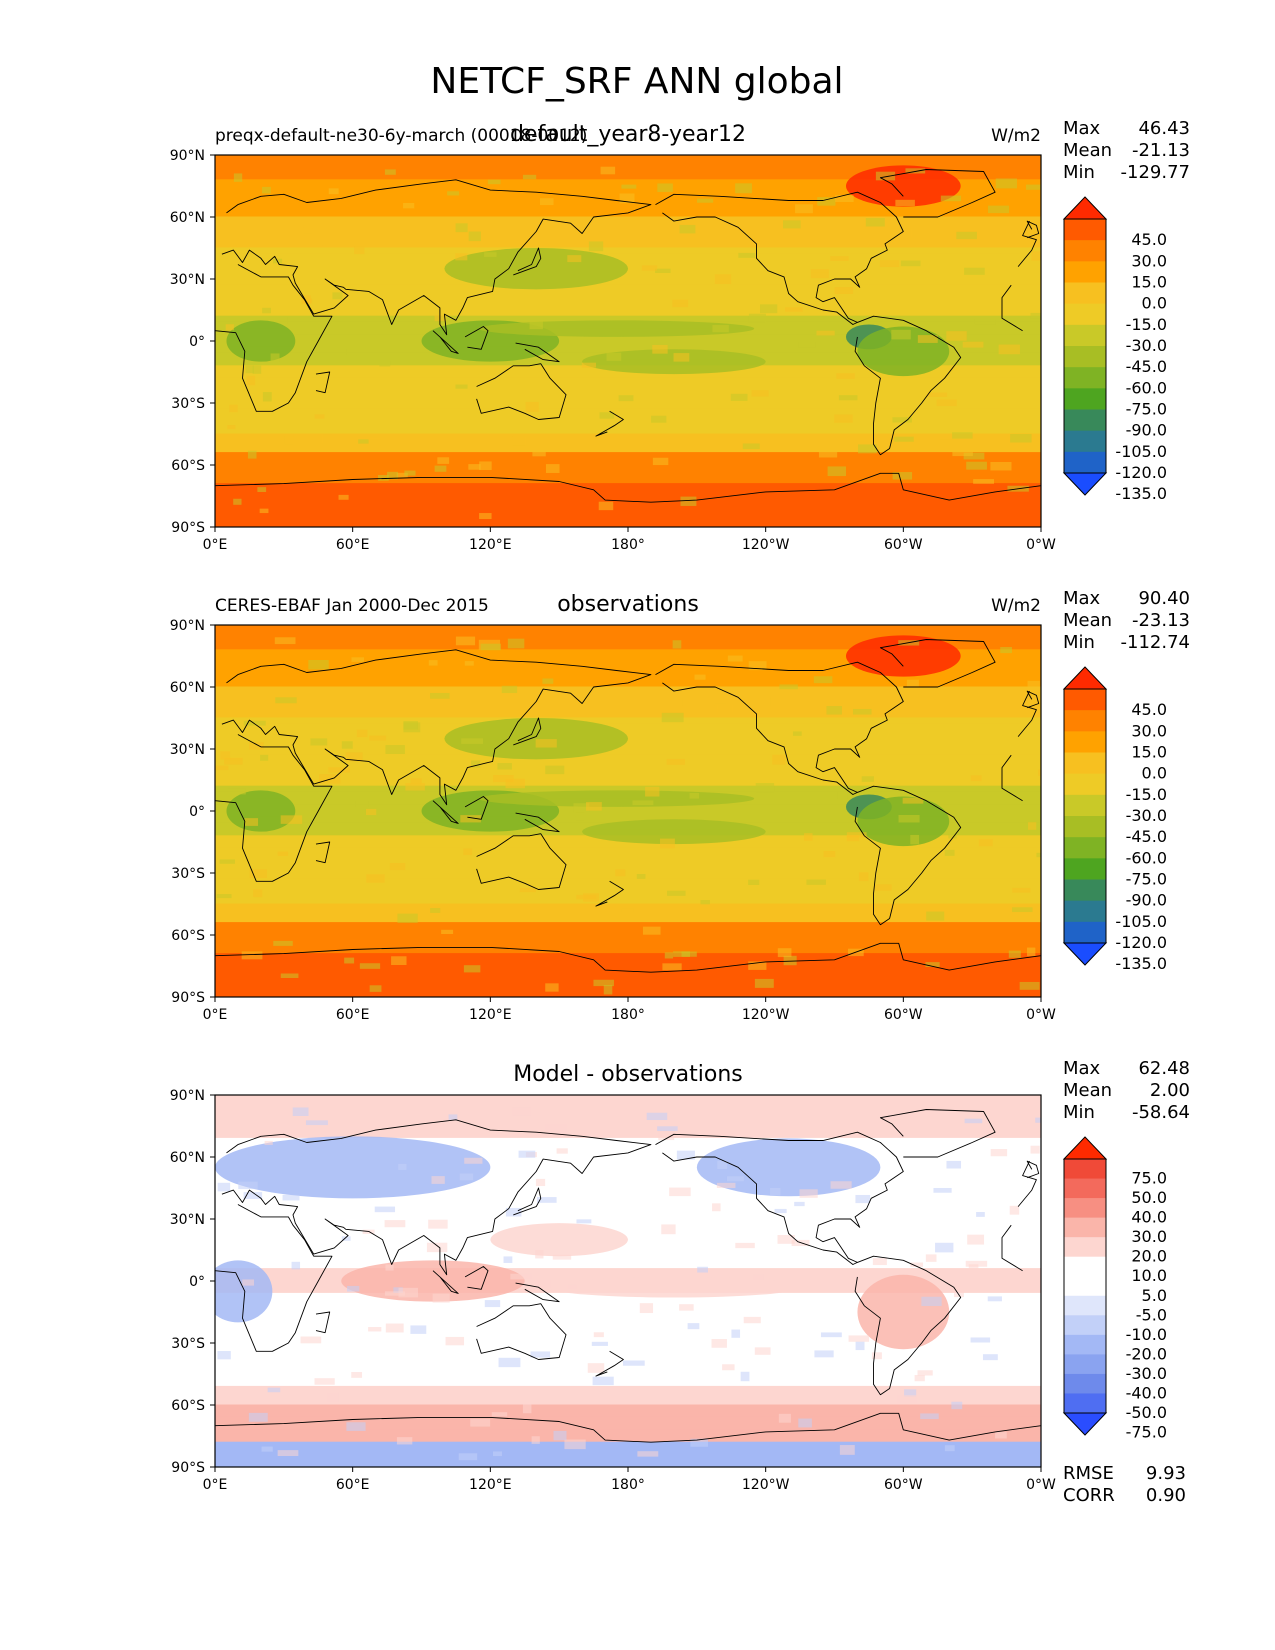 The width and height of the screenshot is (1275, 1650). I want to click on coastline-borneo, so click(476, 808).